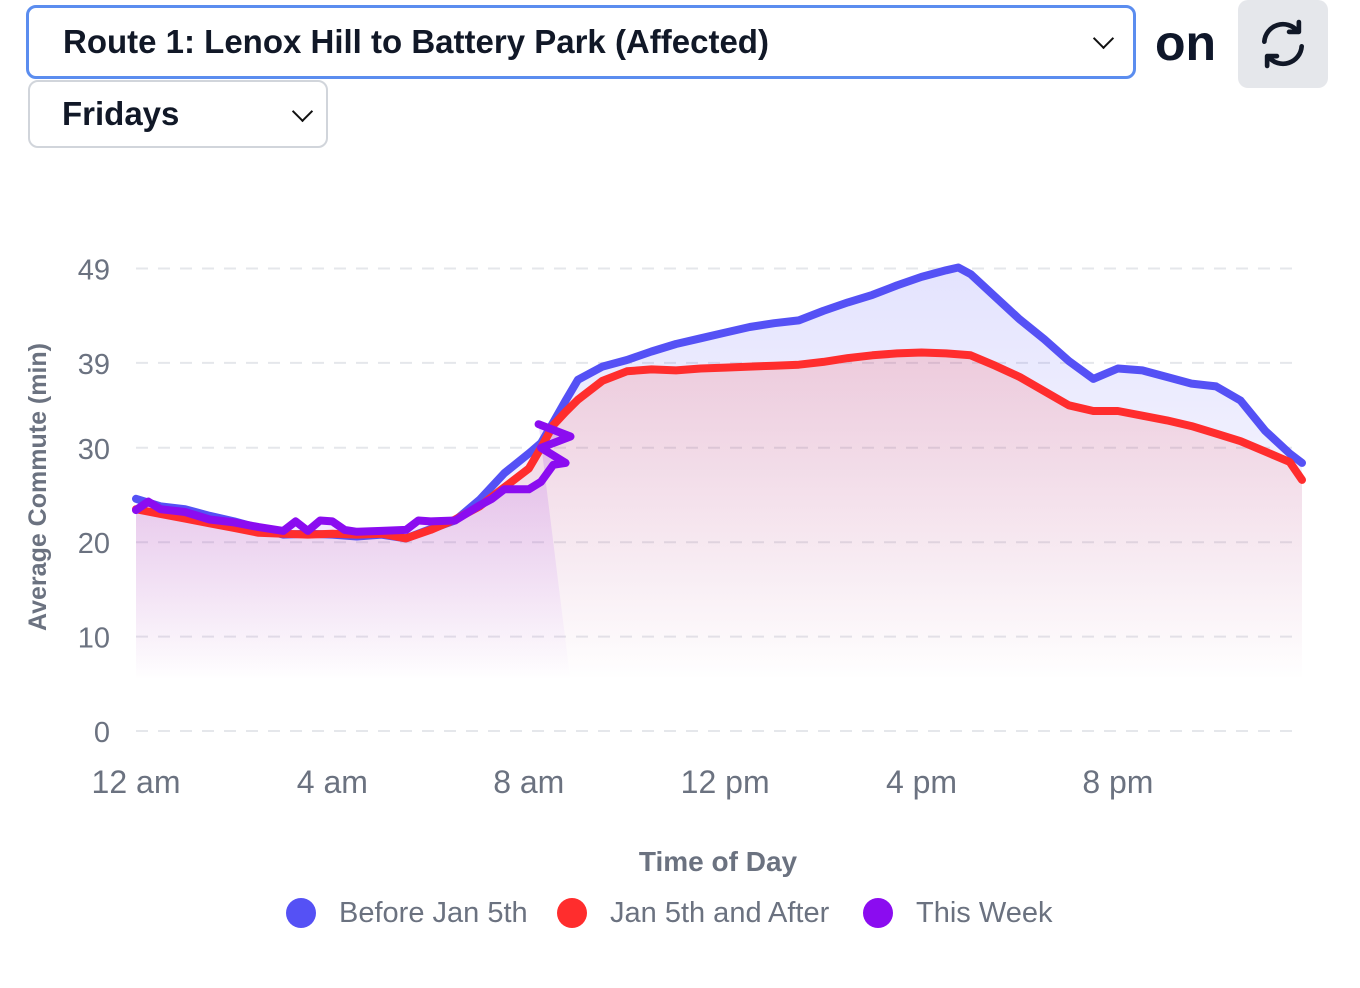 The height and width of the screenshot is (988, 1360). I want to click on legend-swatch-this-week, so click(878, 913).